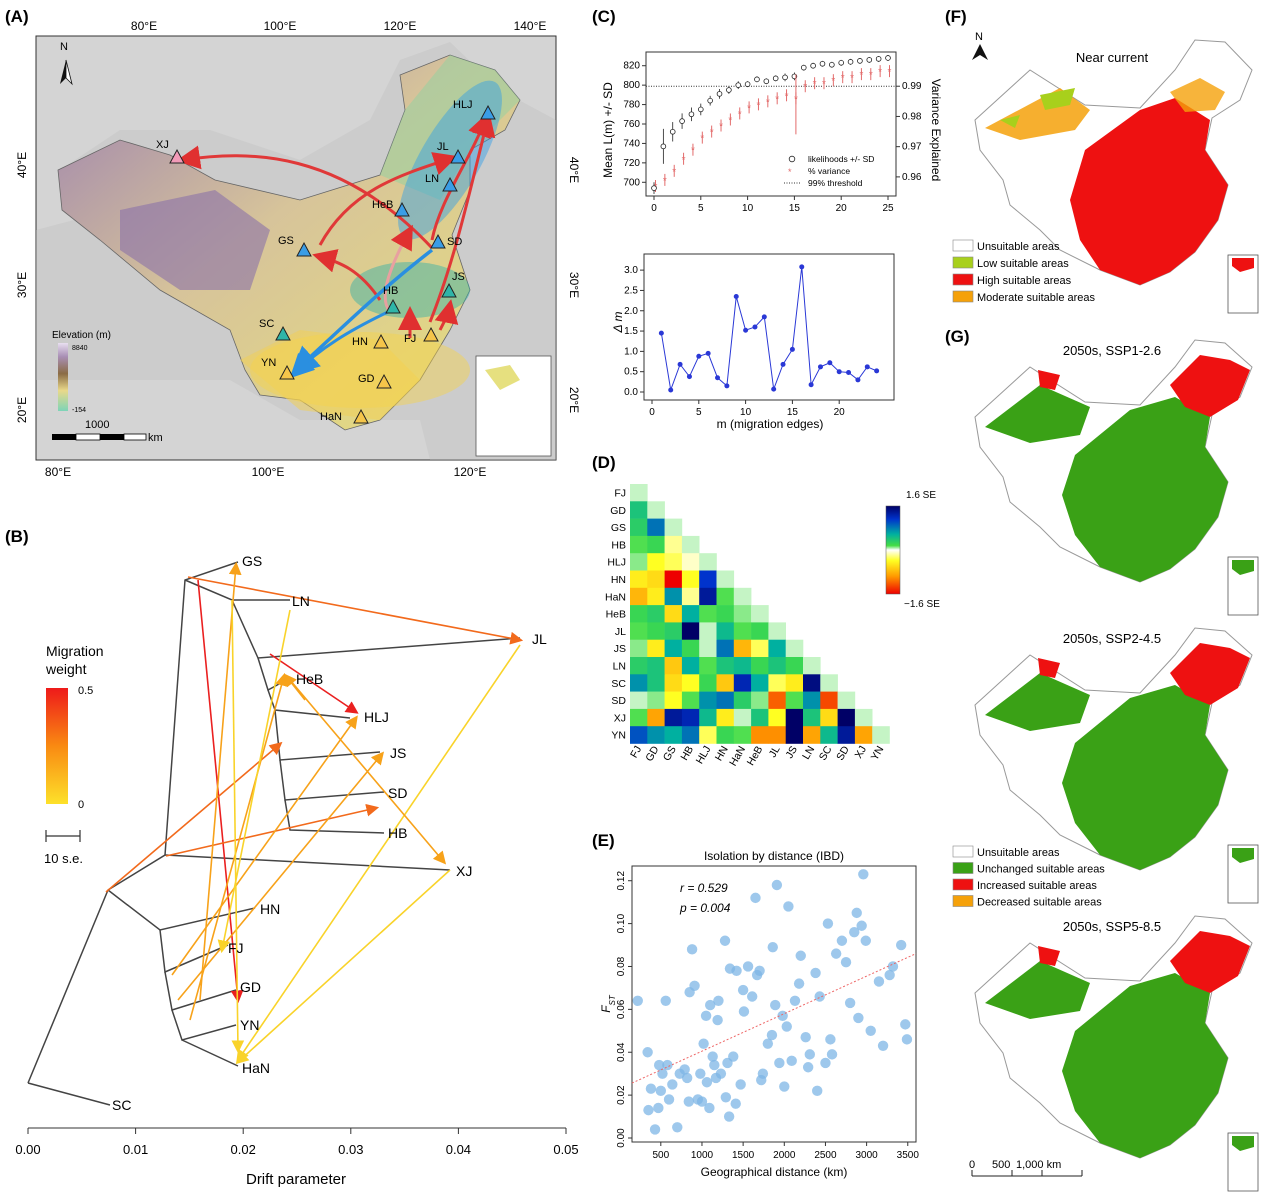 The height and width of the screenshot is (1197, 1274). I want to click on d-row-label: HLJ, so click(616, 563).